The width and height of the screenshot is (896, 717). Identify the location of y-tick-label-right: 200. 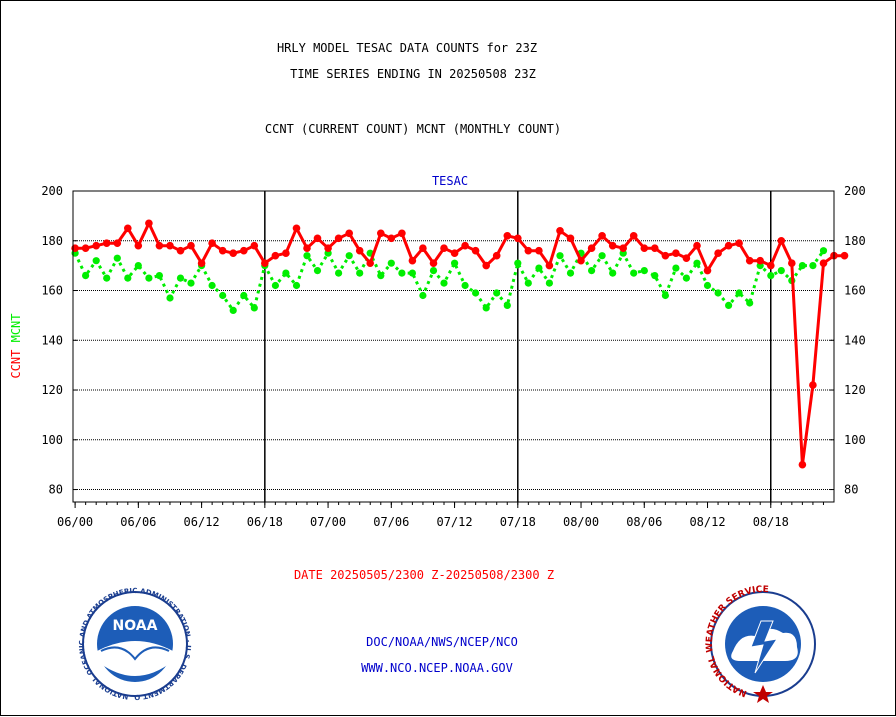
(855, 191).